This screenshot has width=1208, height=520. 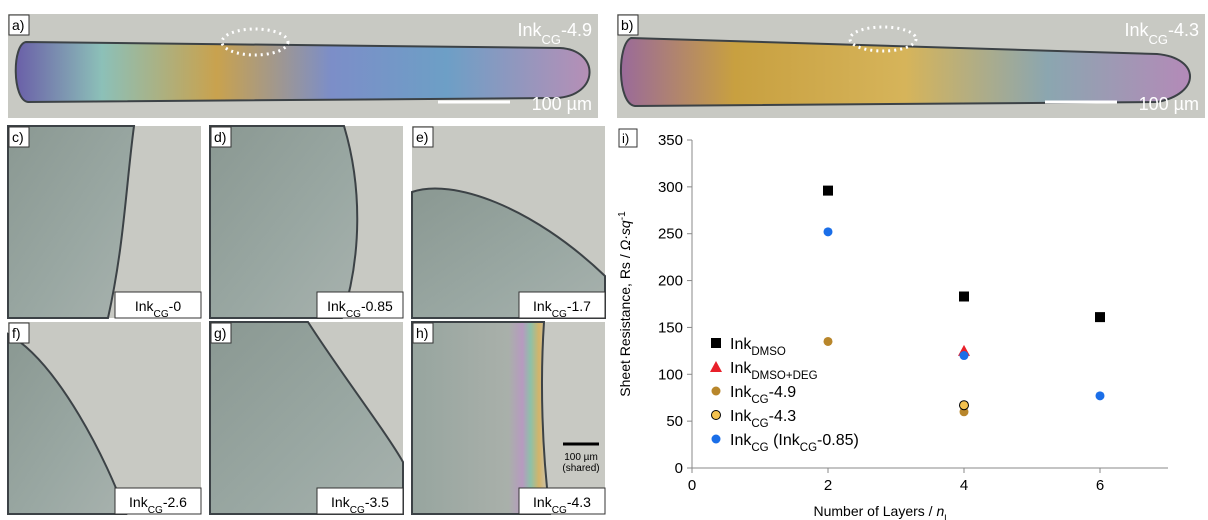 I want to click on micrograph: c) InkCG-0, so click(x=104, y=222).